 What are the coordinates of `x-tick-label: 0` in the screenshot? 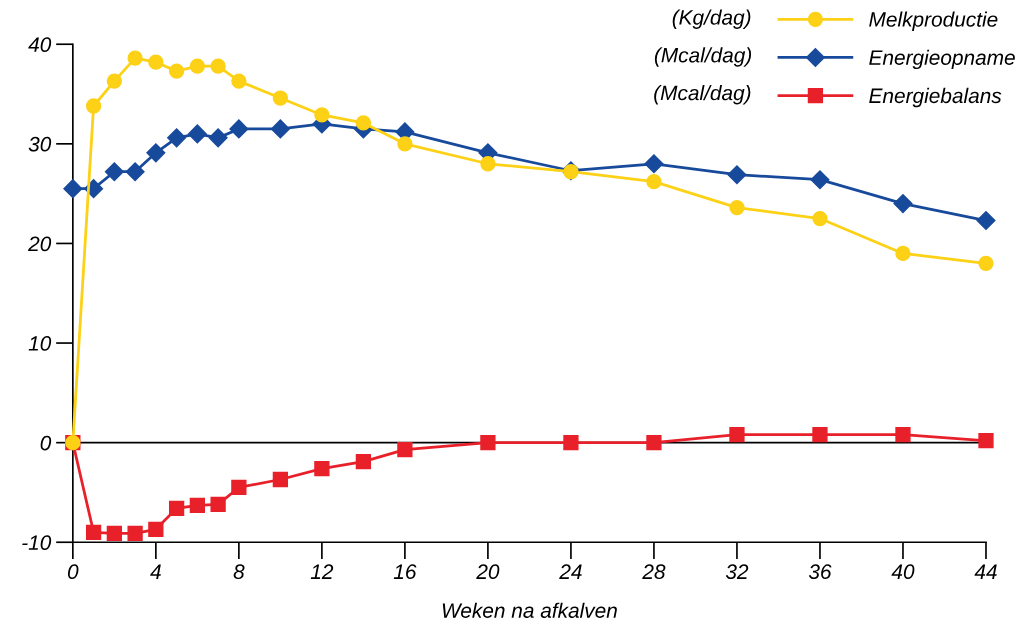 It's located at (73, 572).